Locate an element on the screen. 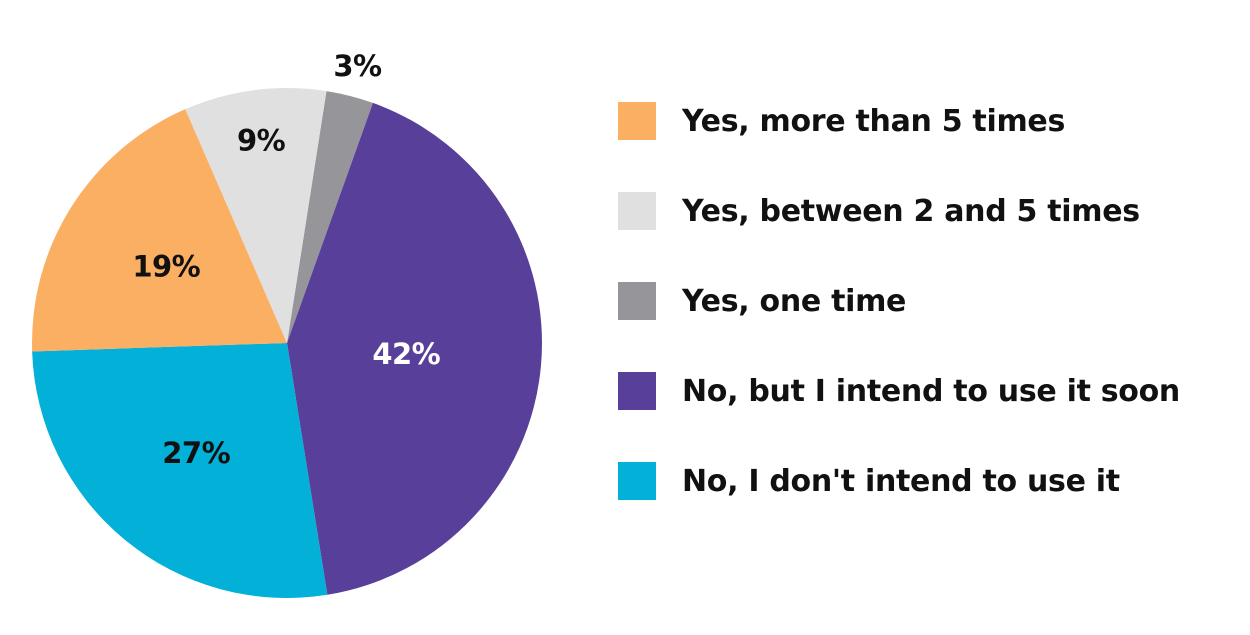 This screenshot has width=1250, height=635. legend-item-no-intend-soon: No, but I intend to use it soon is located at coordinates (928, 391).